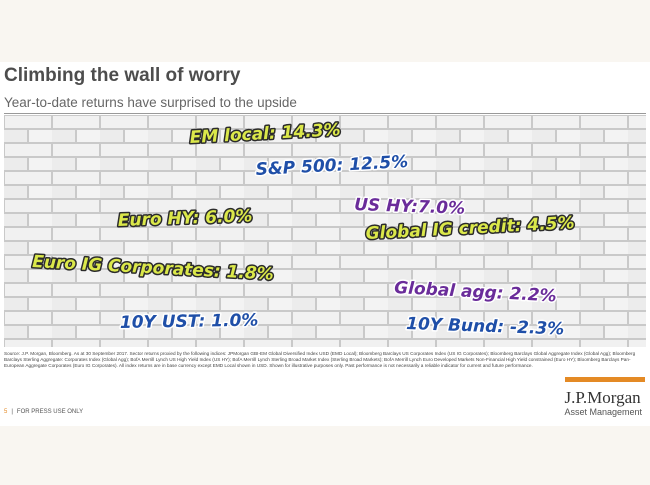 The image size is (650, 485). I want to click on logo-name: J.P.Morgan, so click(602, 397).